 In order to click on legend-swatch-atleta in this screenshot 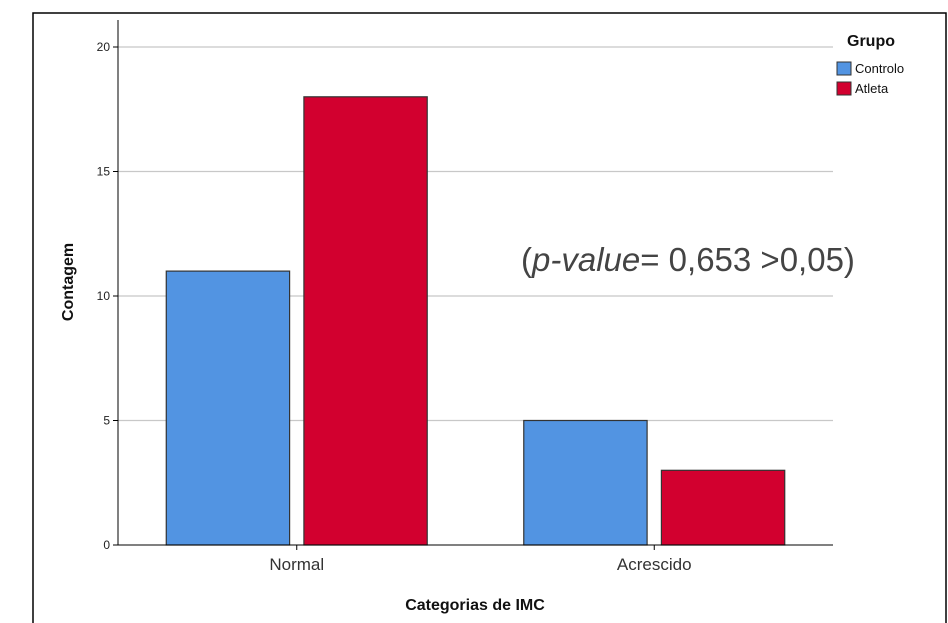, I will do `click(844, 88)`.